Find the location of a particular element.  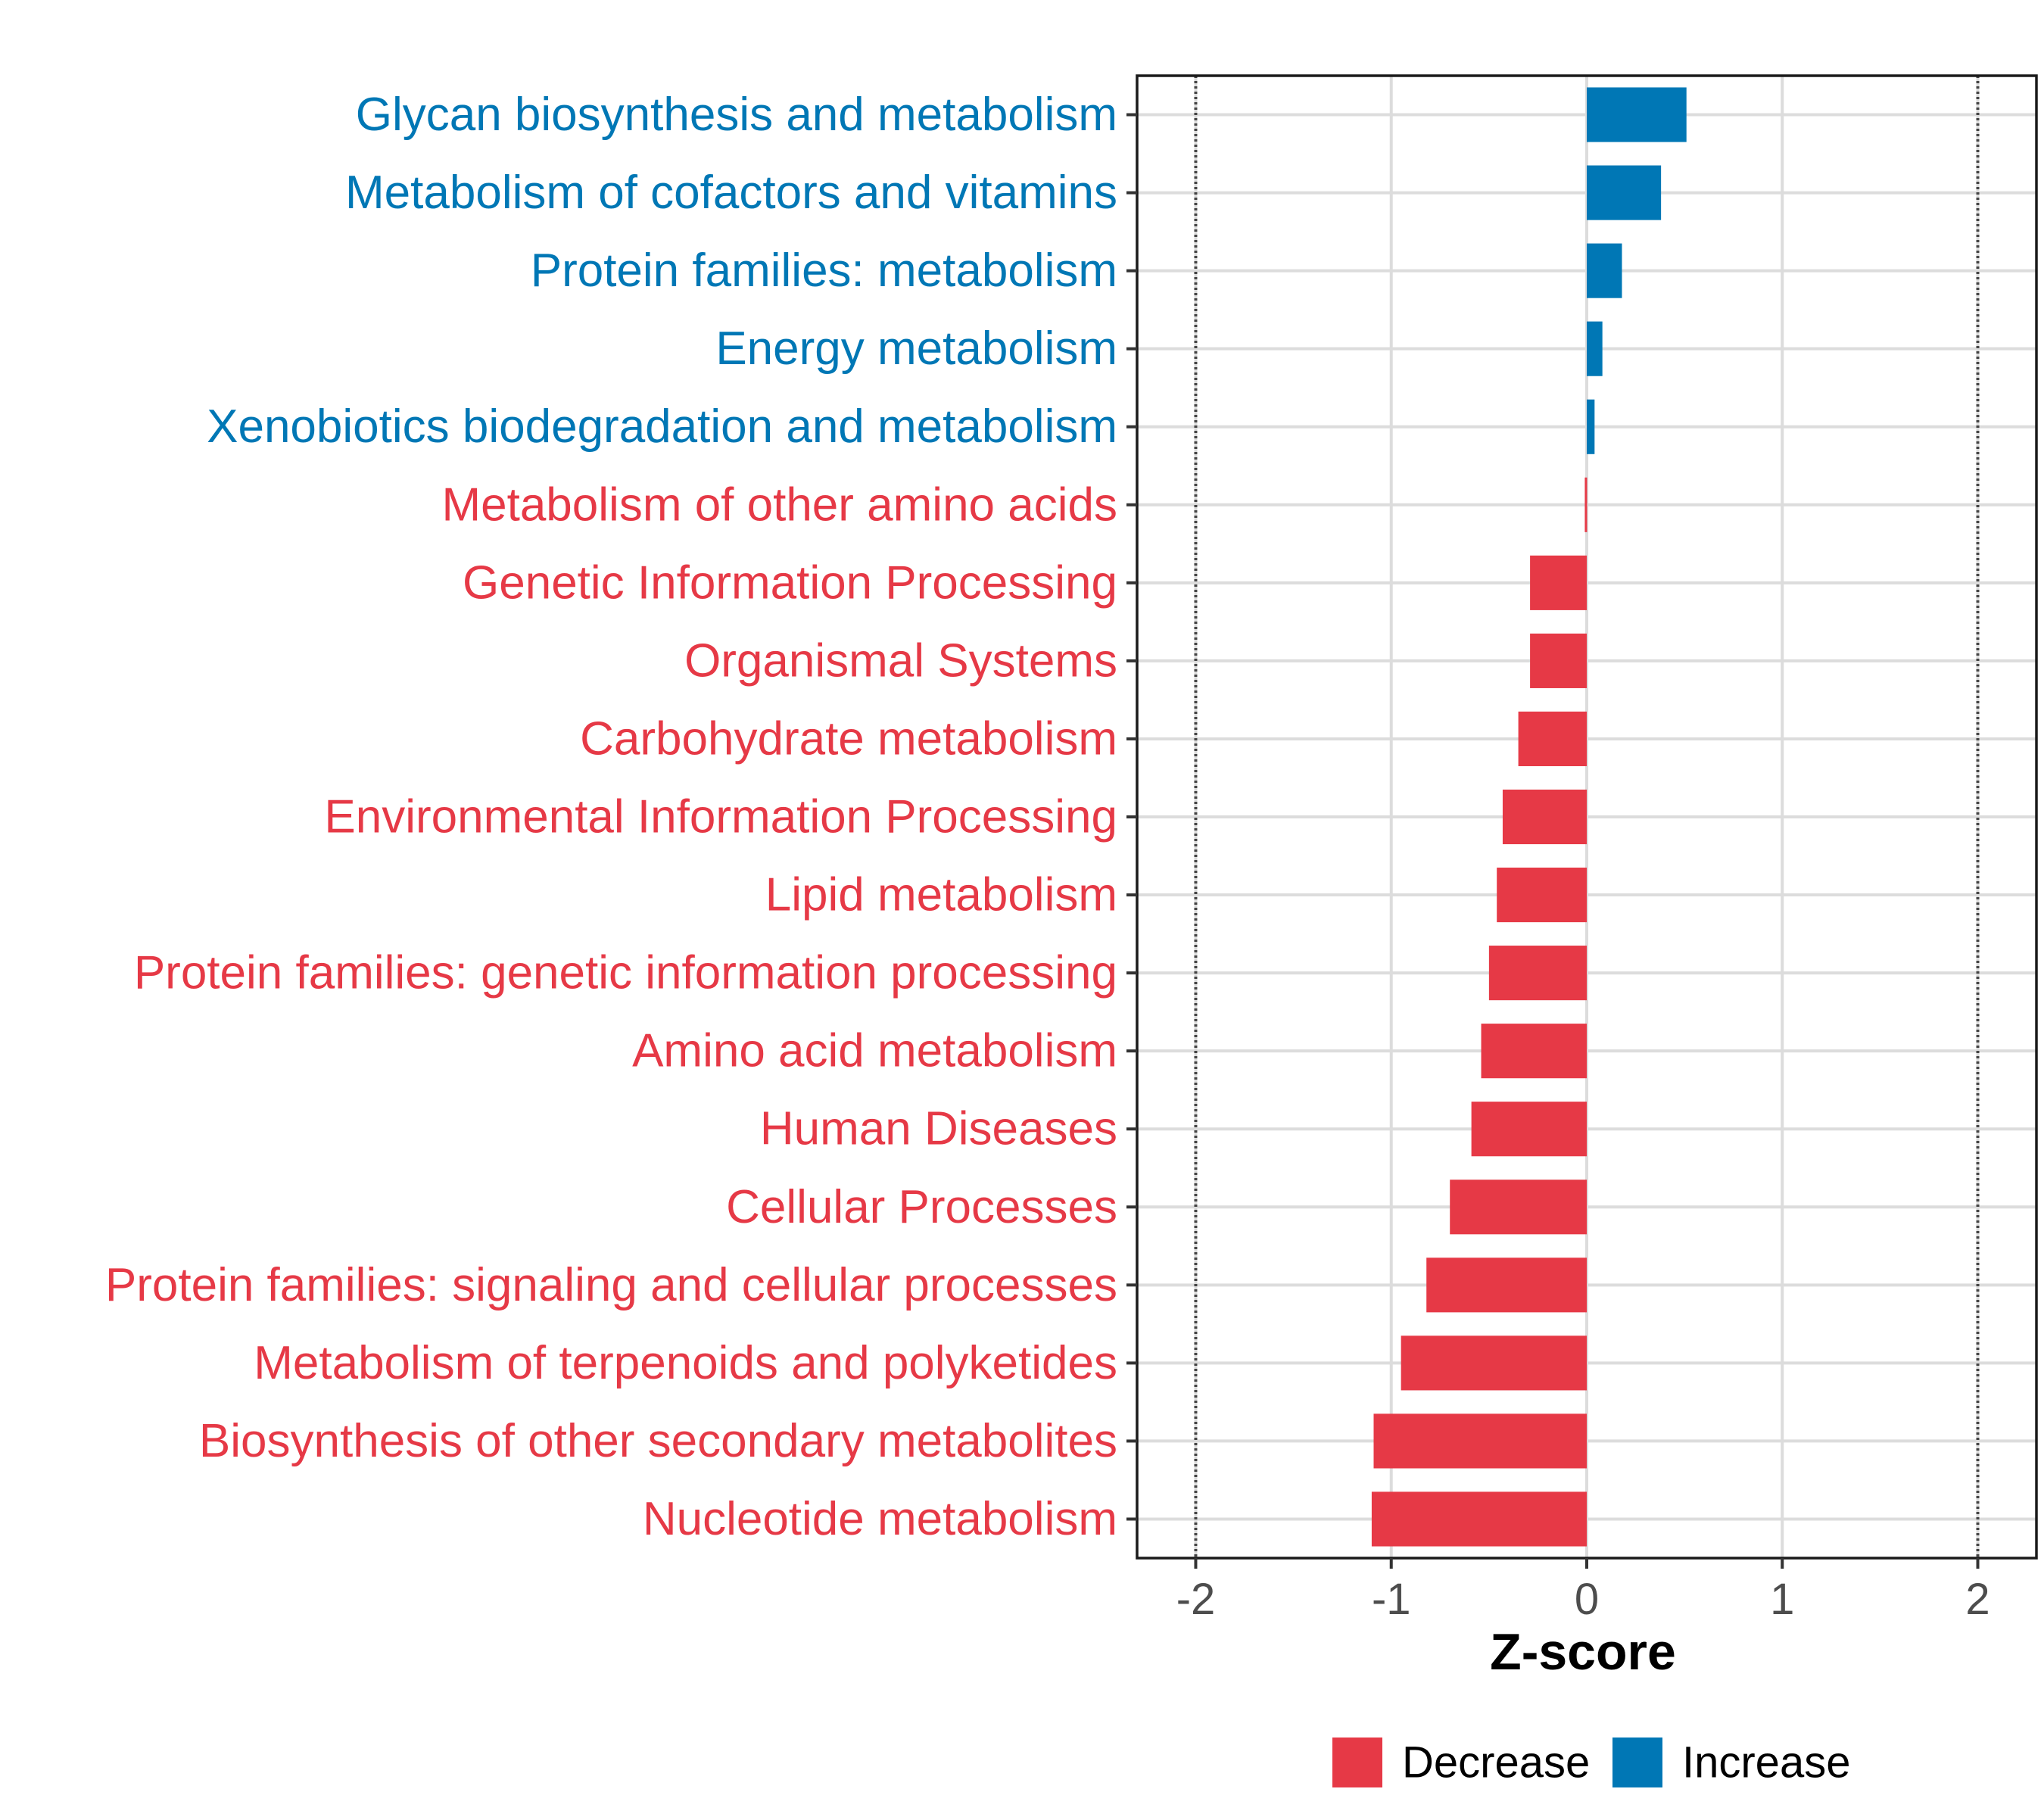

category-label: Lipid metabolism is located at coordinates (941, 895).